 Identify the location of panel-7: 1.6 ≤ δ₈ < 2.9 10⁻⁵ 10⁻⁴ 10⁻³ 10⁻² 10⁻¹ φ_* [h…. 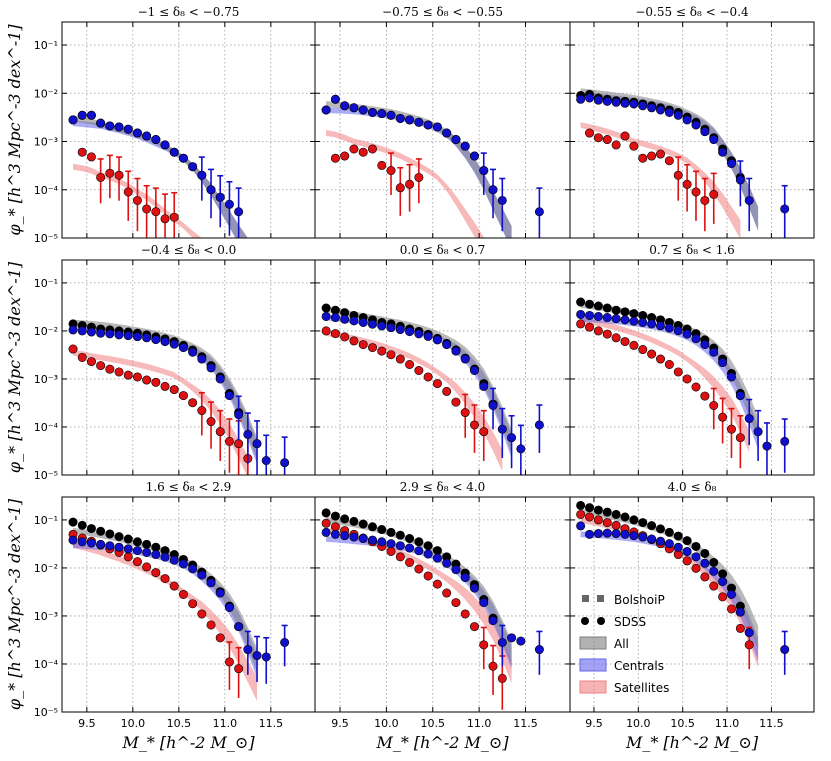
(160, 616).